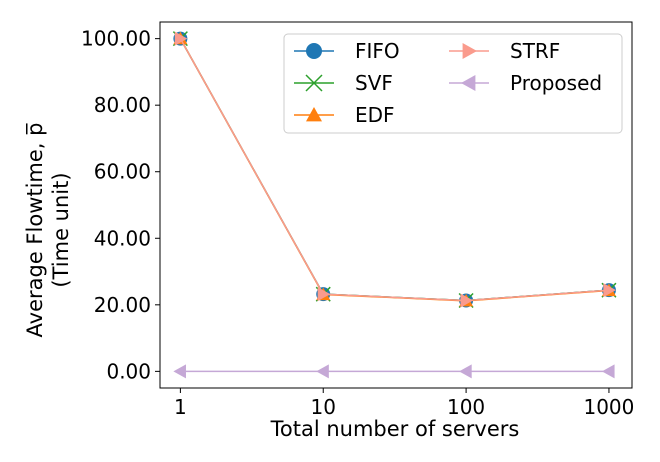 Image resolution: width=660 pixels, height=462 pixels. Describe the element at coordinates (375, 115) in the screenshot. I see `legend-label-edf: EDF` at that location.